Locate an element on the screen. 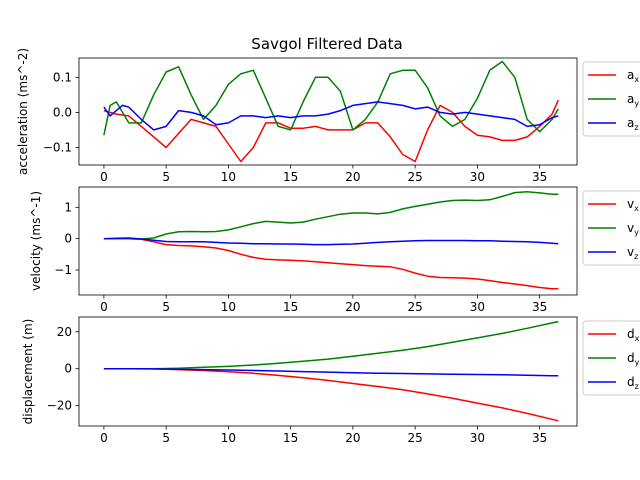  legend-label-dx: dx is located at coordinates (633, 335).